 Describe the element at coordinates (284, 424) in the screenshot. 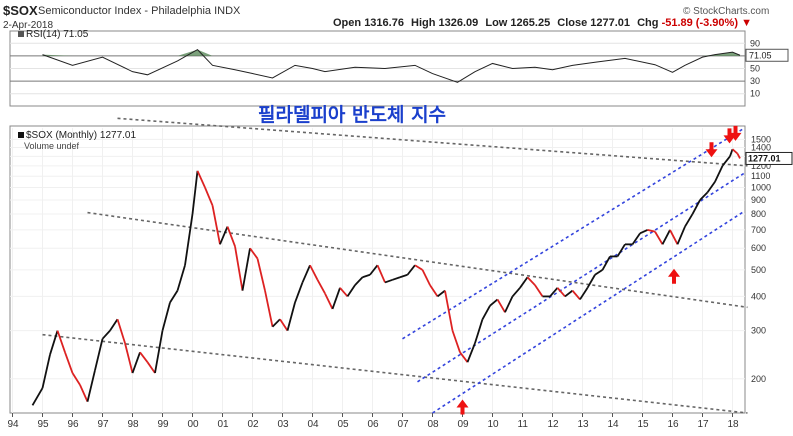

I see `x-tick-label: 03` at that location.